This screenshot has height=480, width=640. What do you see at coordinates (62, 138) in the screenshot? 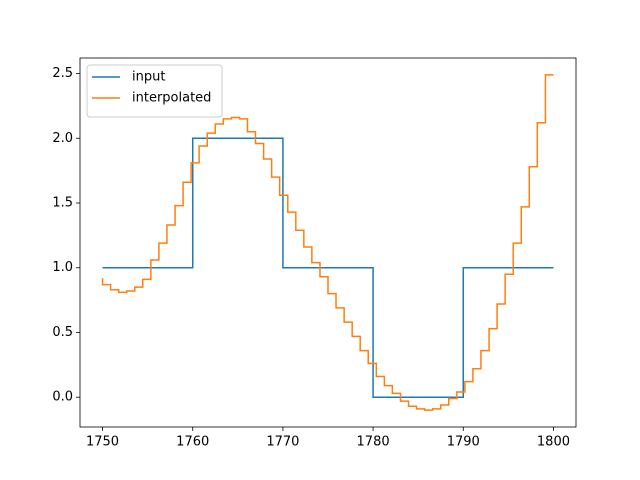
I see `y-tick-label: 2.0` at bounding box center [62, 138].